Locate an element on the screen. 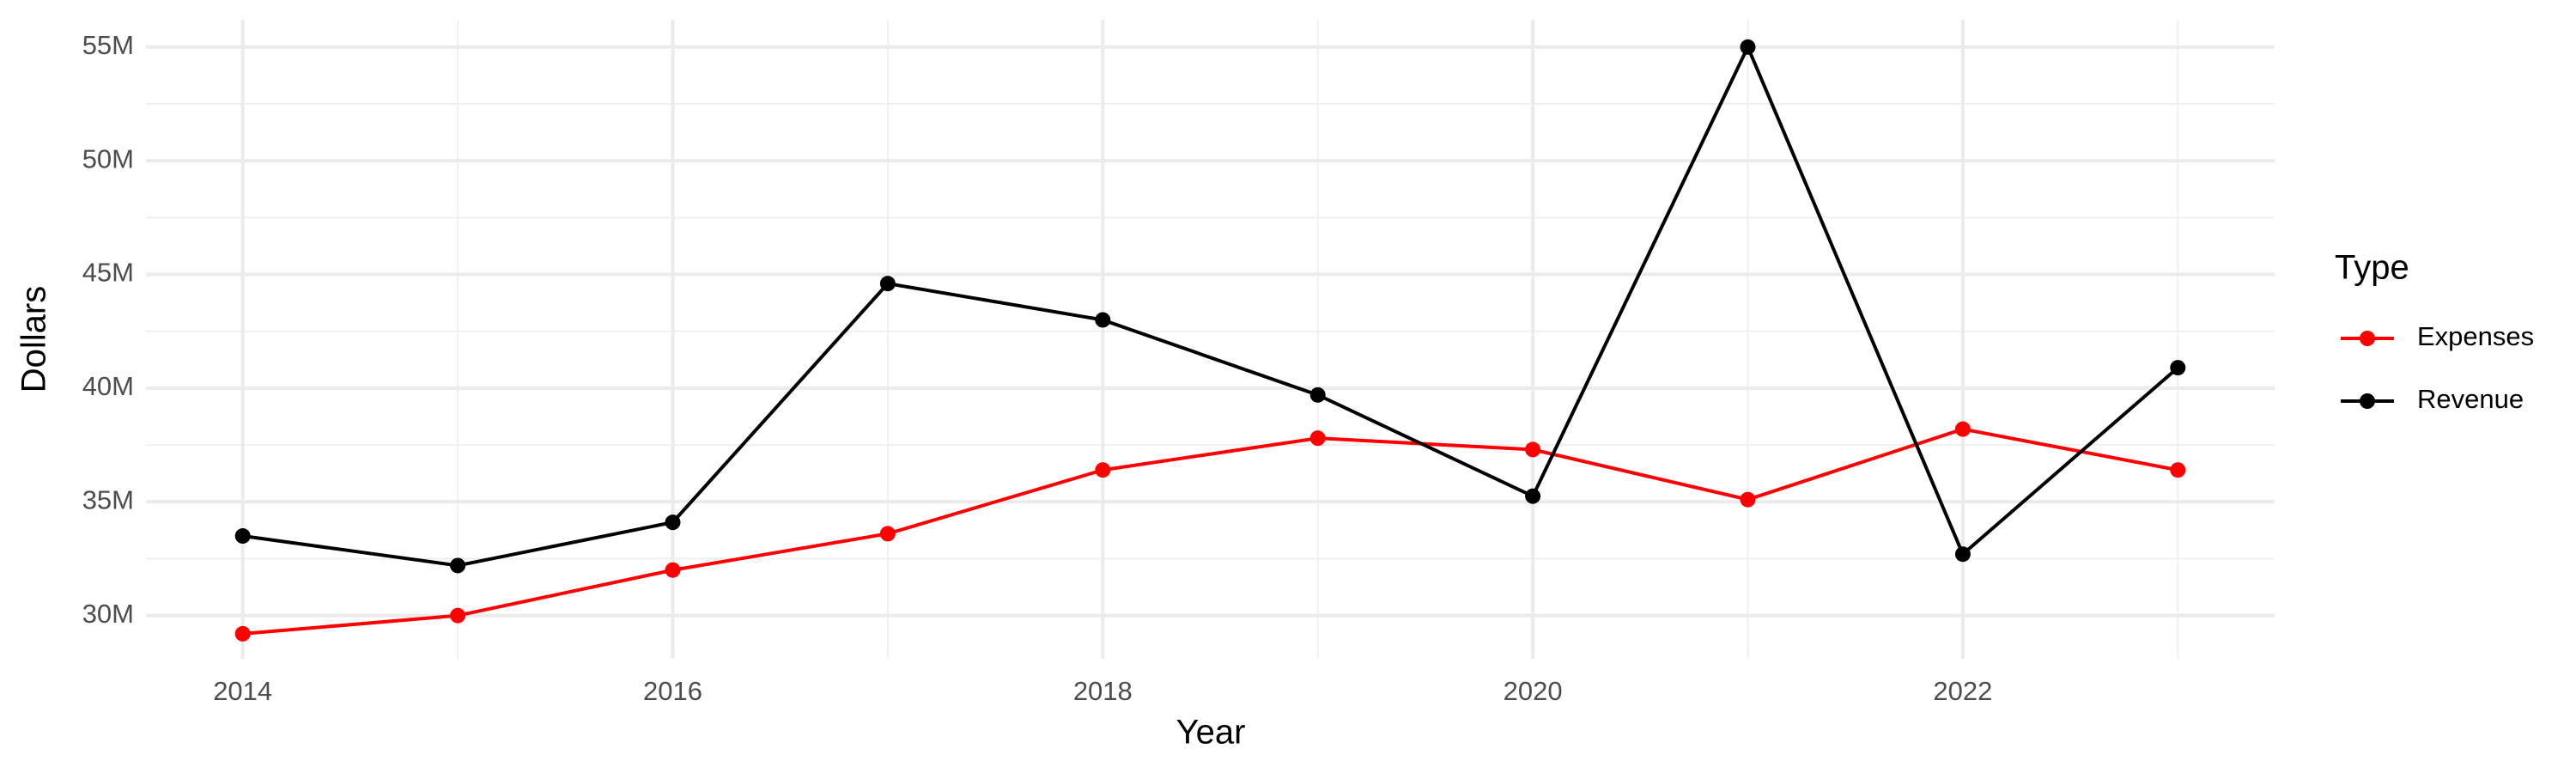  y-tick-label: 55M is located at coordinates (108, 45).